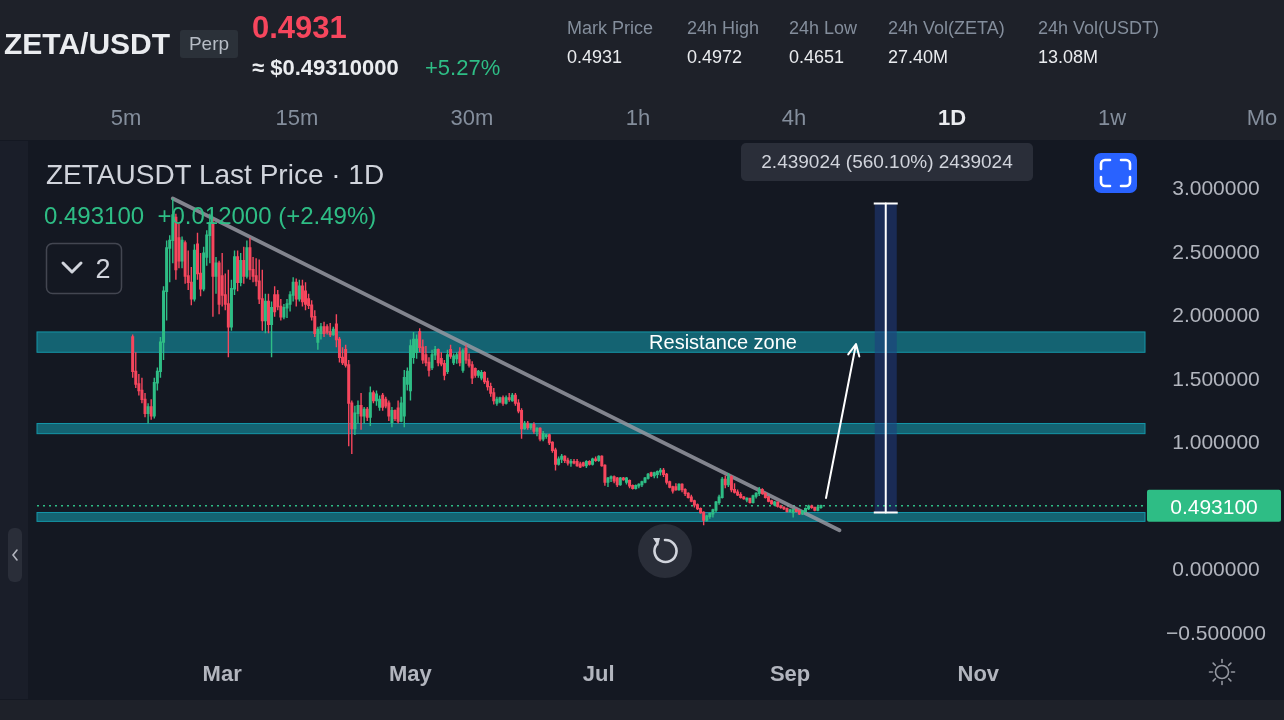 The height and width of the screenshot is (720, 1284). I want to click on text: ≈ $0.49310000, so click(325, 67).